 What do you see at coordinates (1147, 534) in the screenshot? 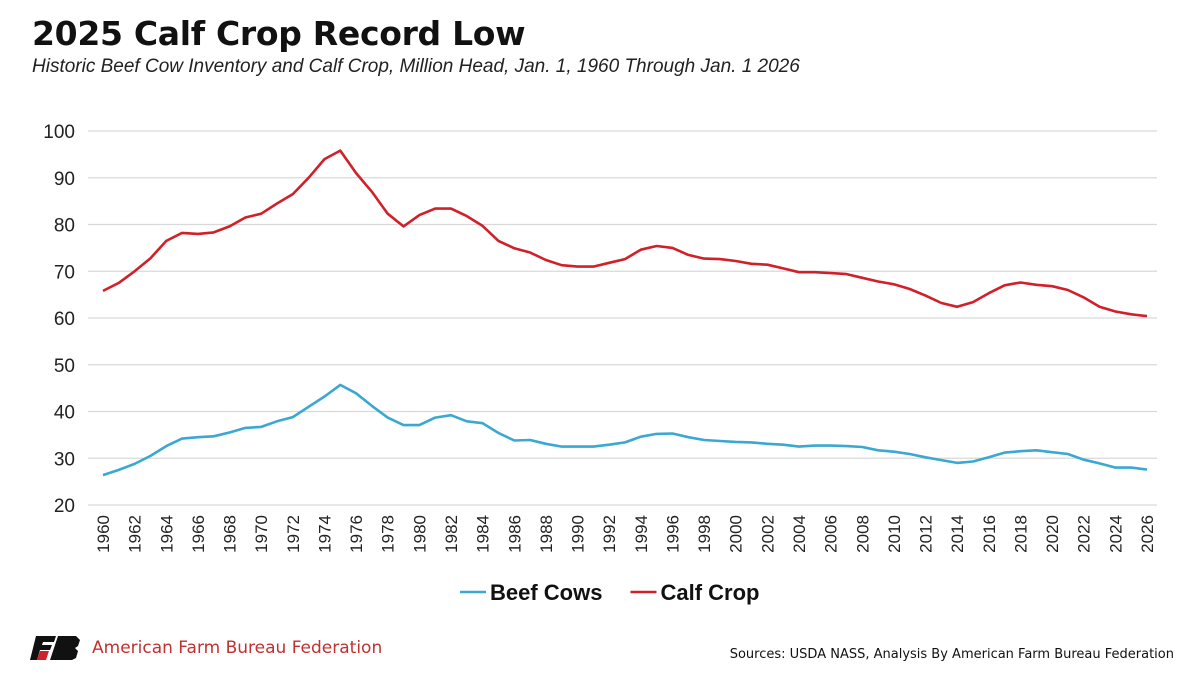
I see `x-tick-label: 2026` at bounding box center [1147, 534].